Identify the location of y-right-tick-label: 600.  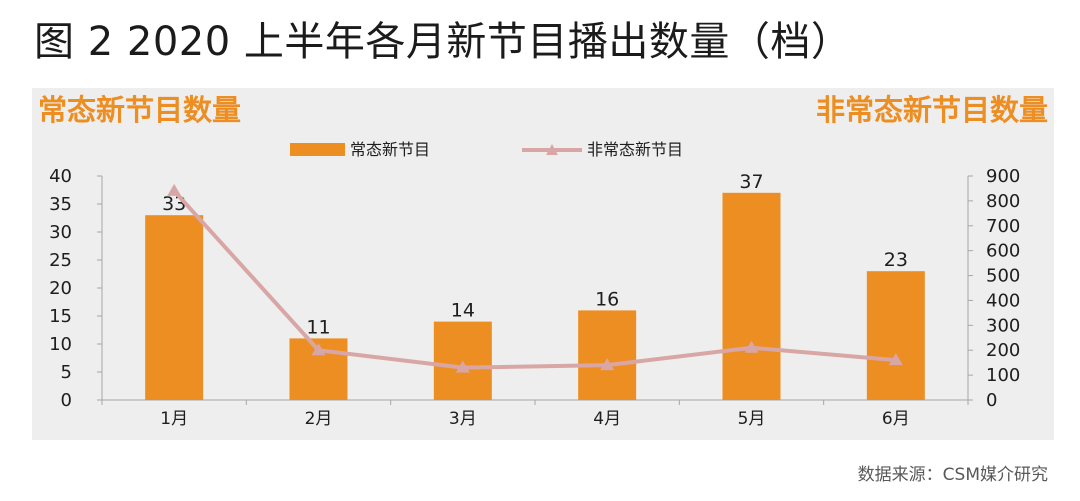
(1003, 251).